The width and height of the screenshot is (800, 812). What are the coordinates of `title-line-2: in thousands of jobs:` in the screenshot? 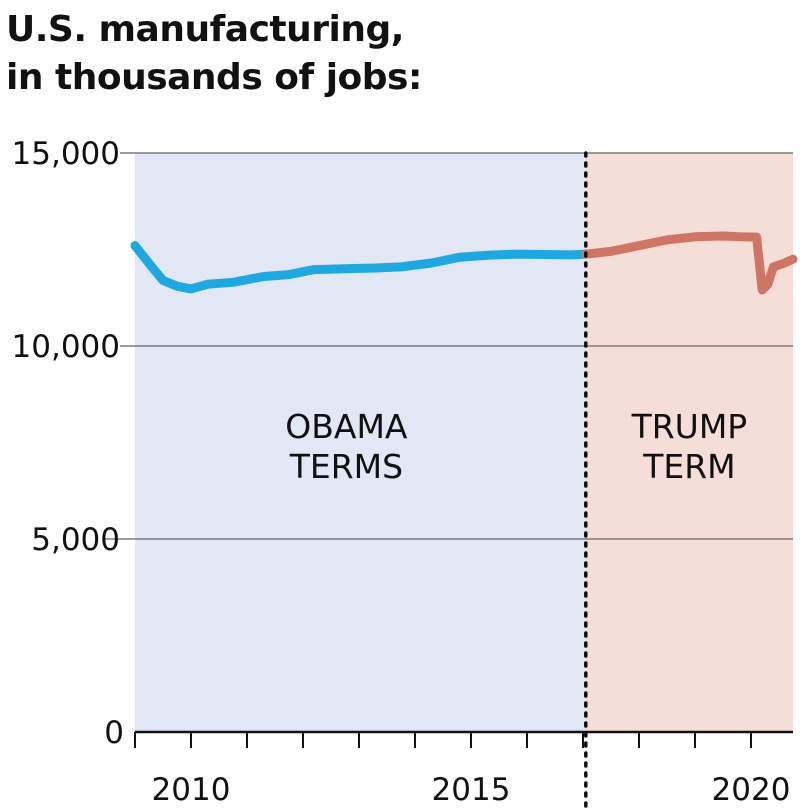 It's located at (214, 77).